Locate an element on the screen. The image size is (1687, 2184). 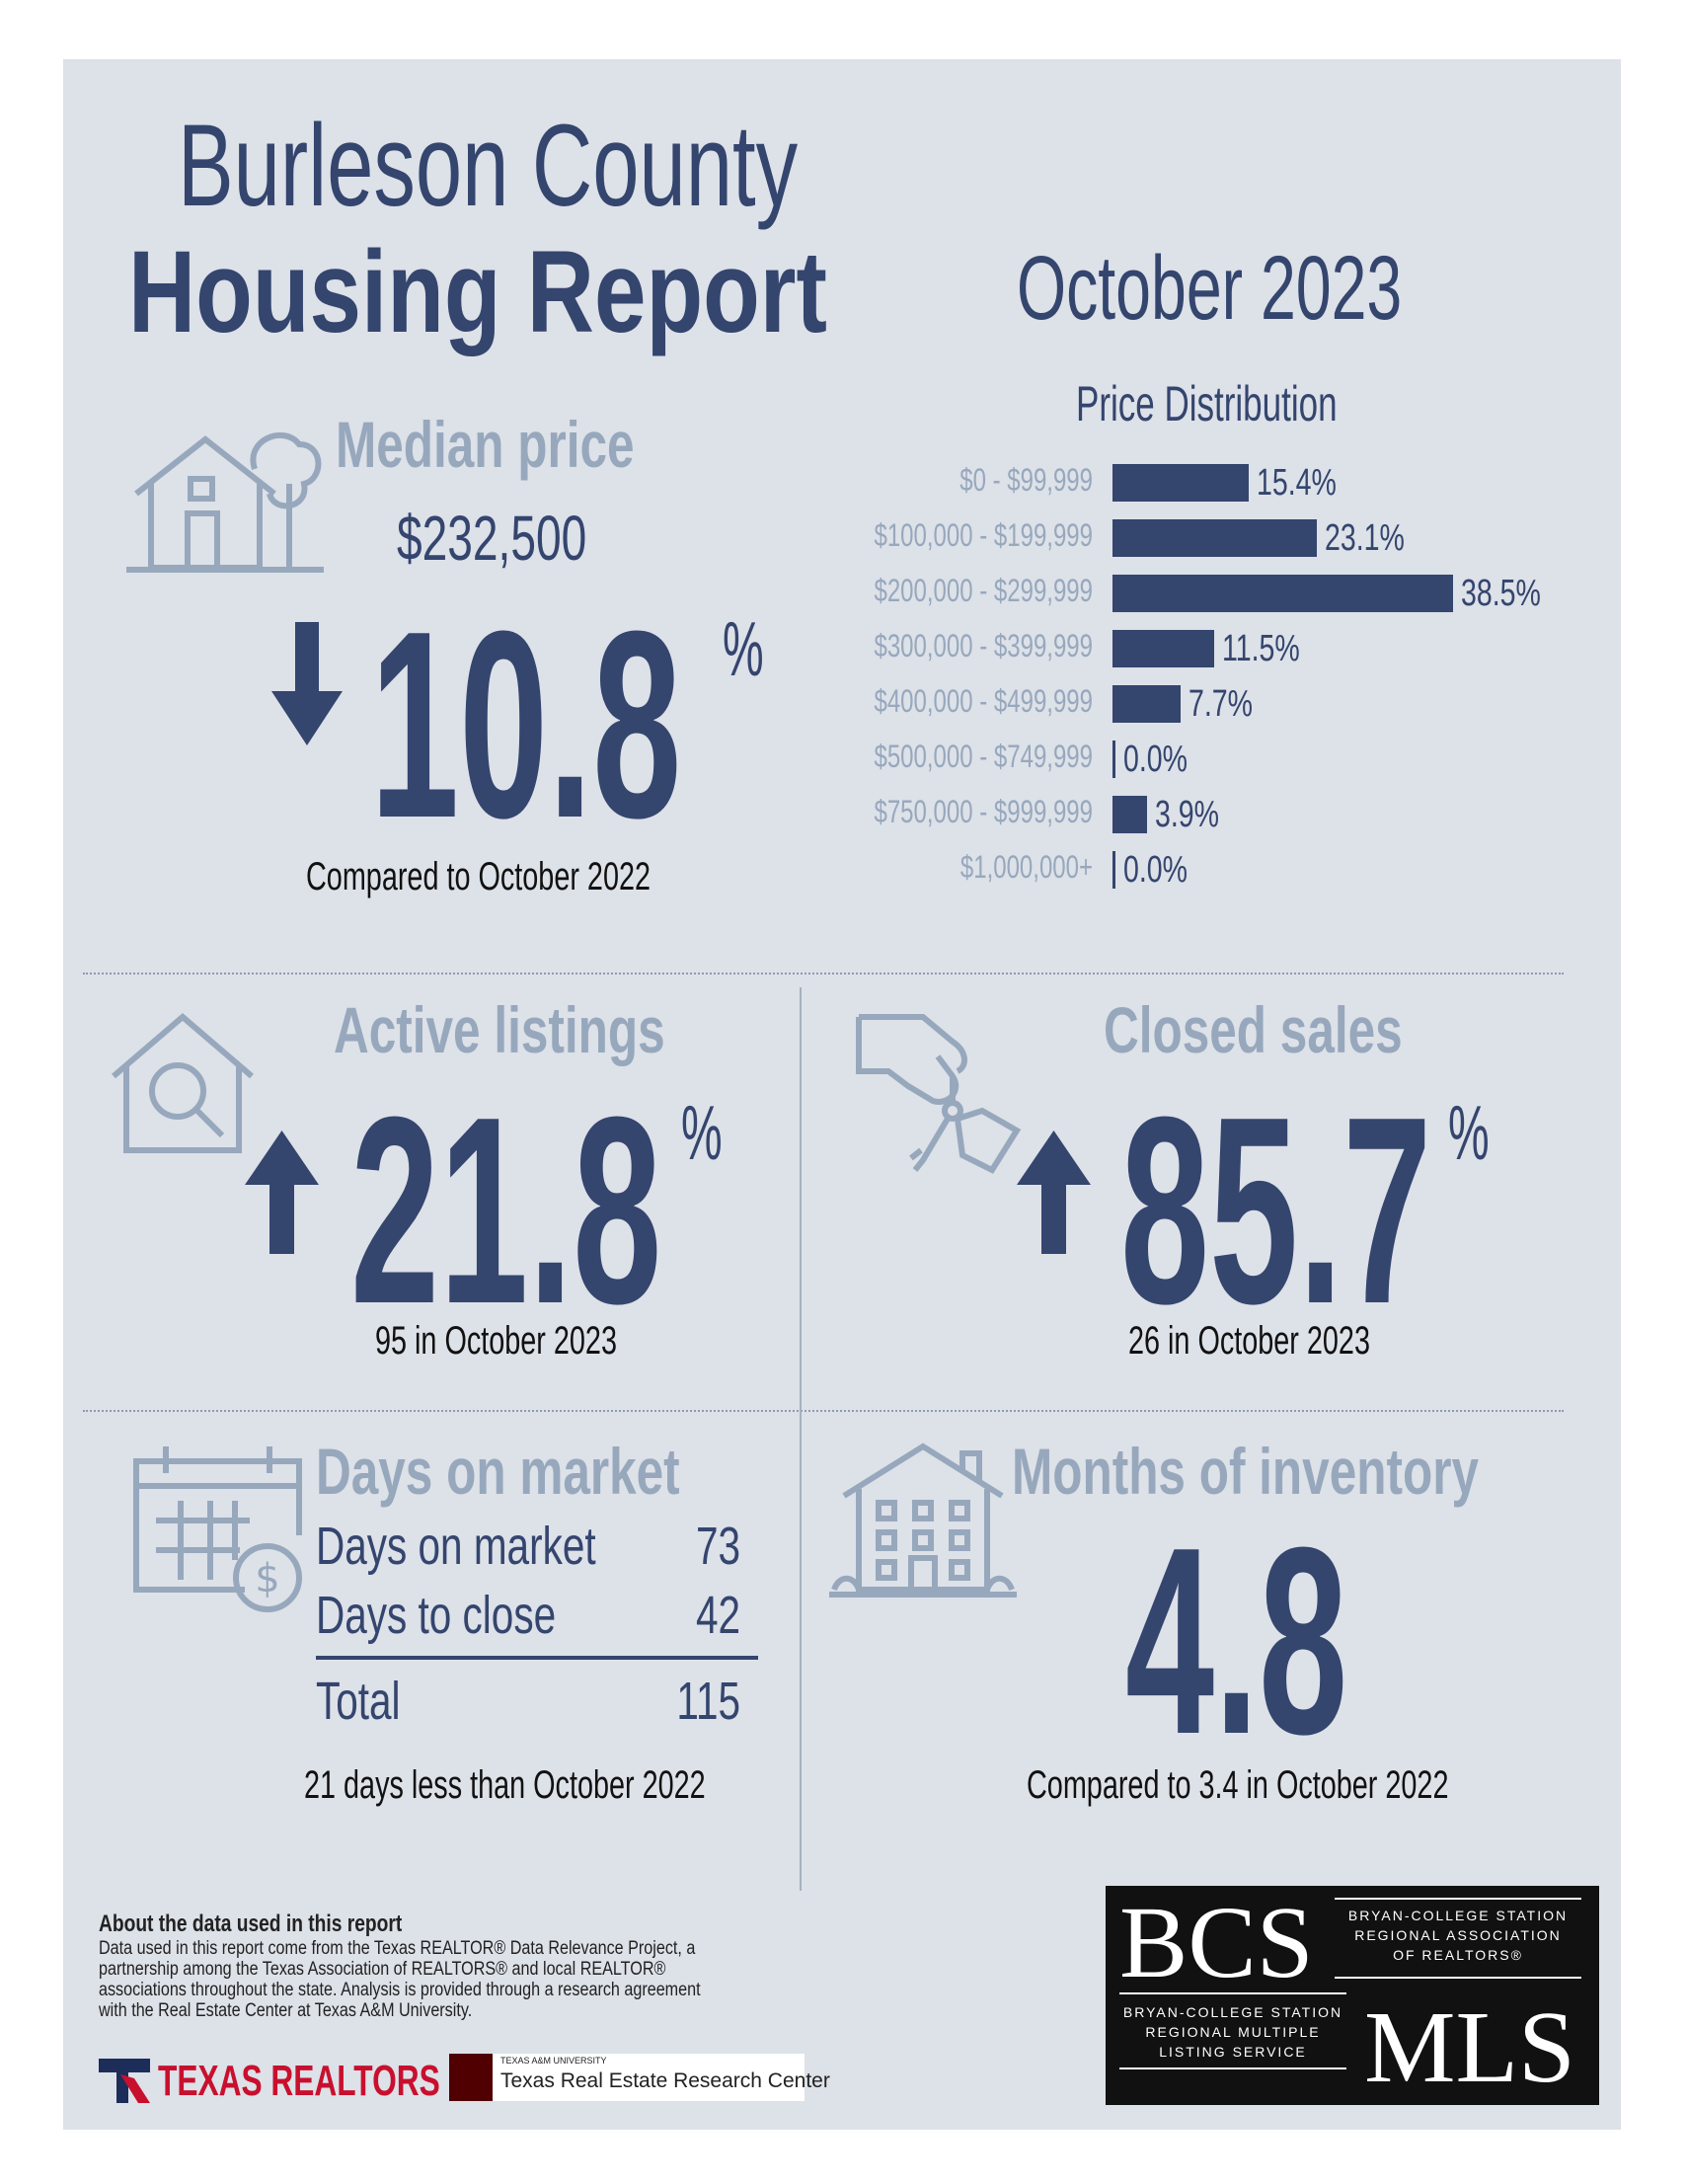
texas-realtors-wordmark: TEXAS REALTORS is located at coordinates (299, 2081).